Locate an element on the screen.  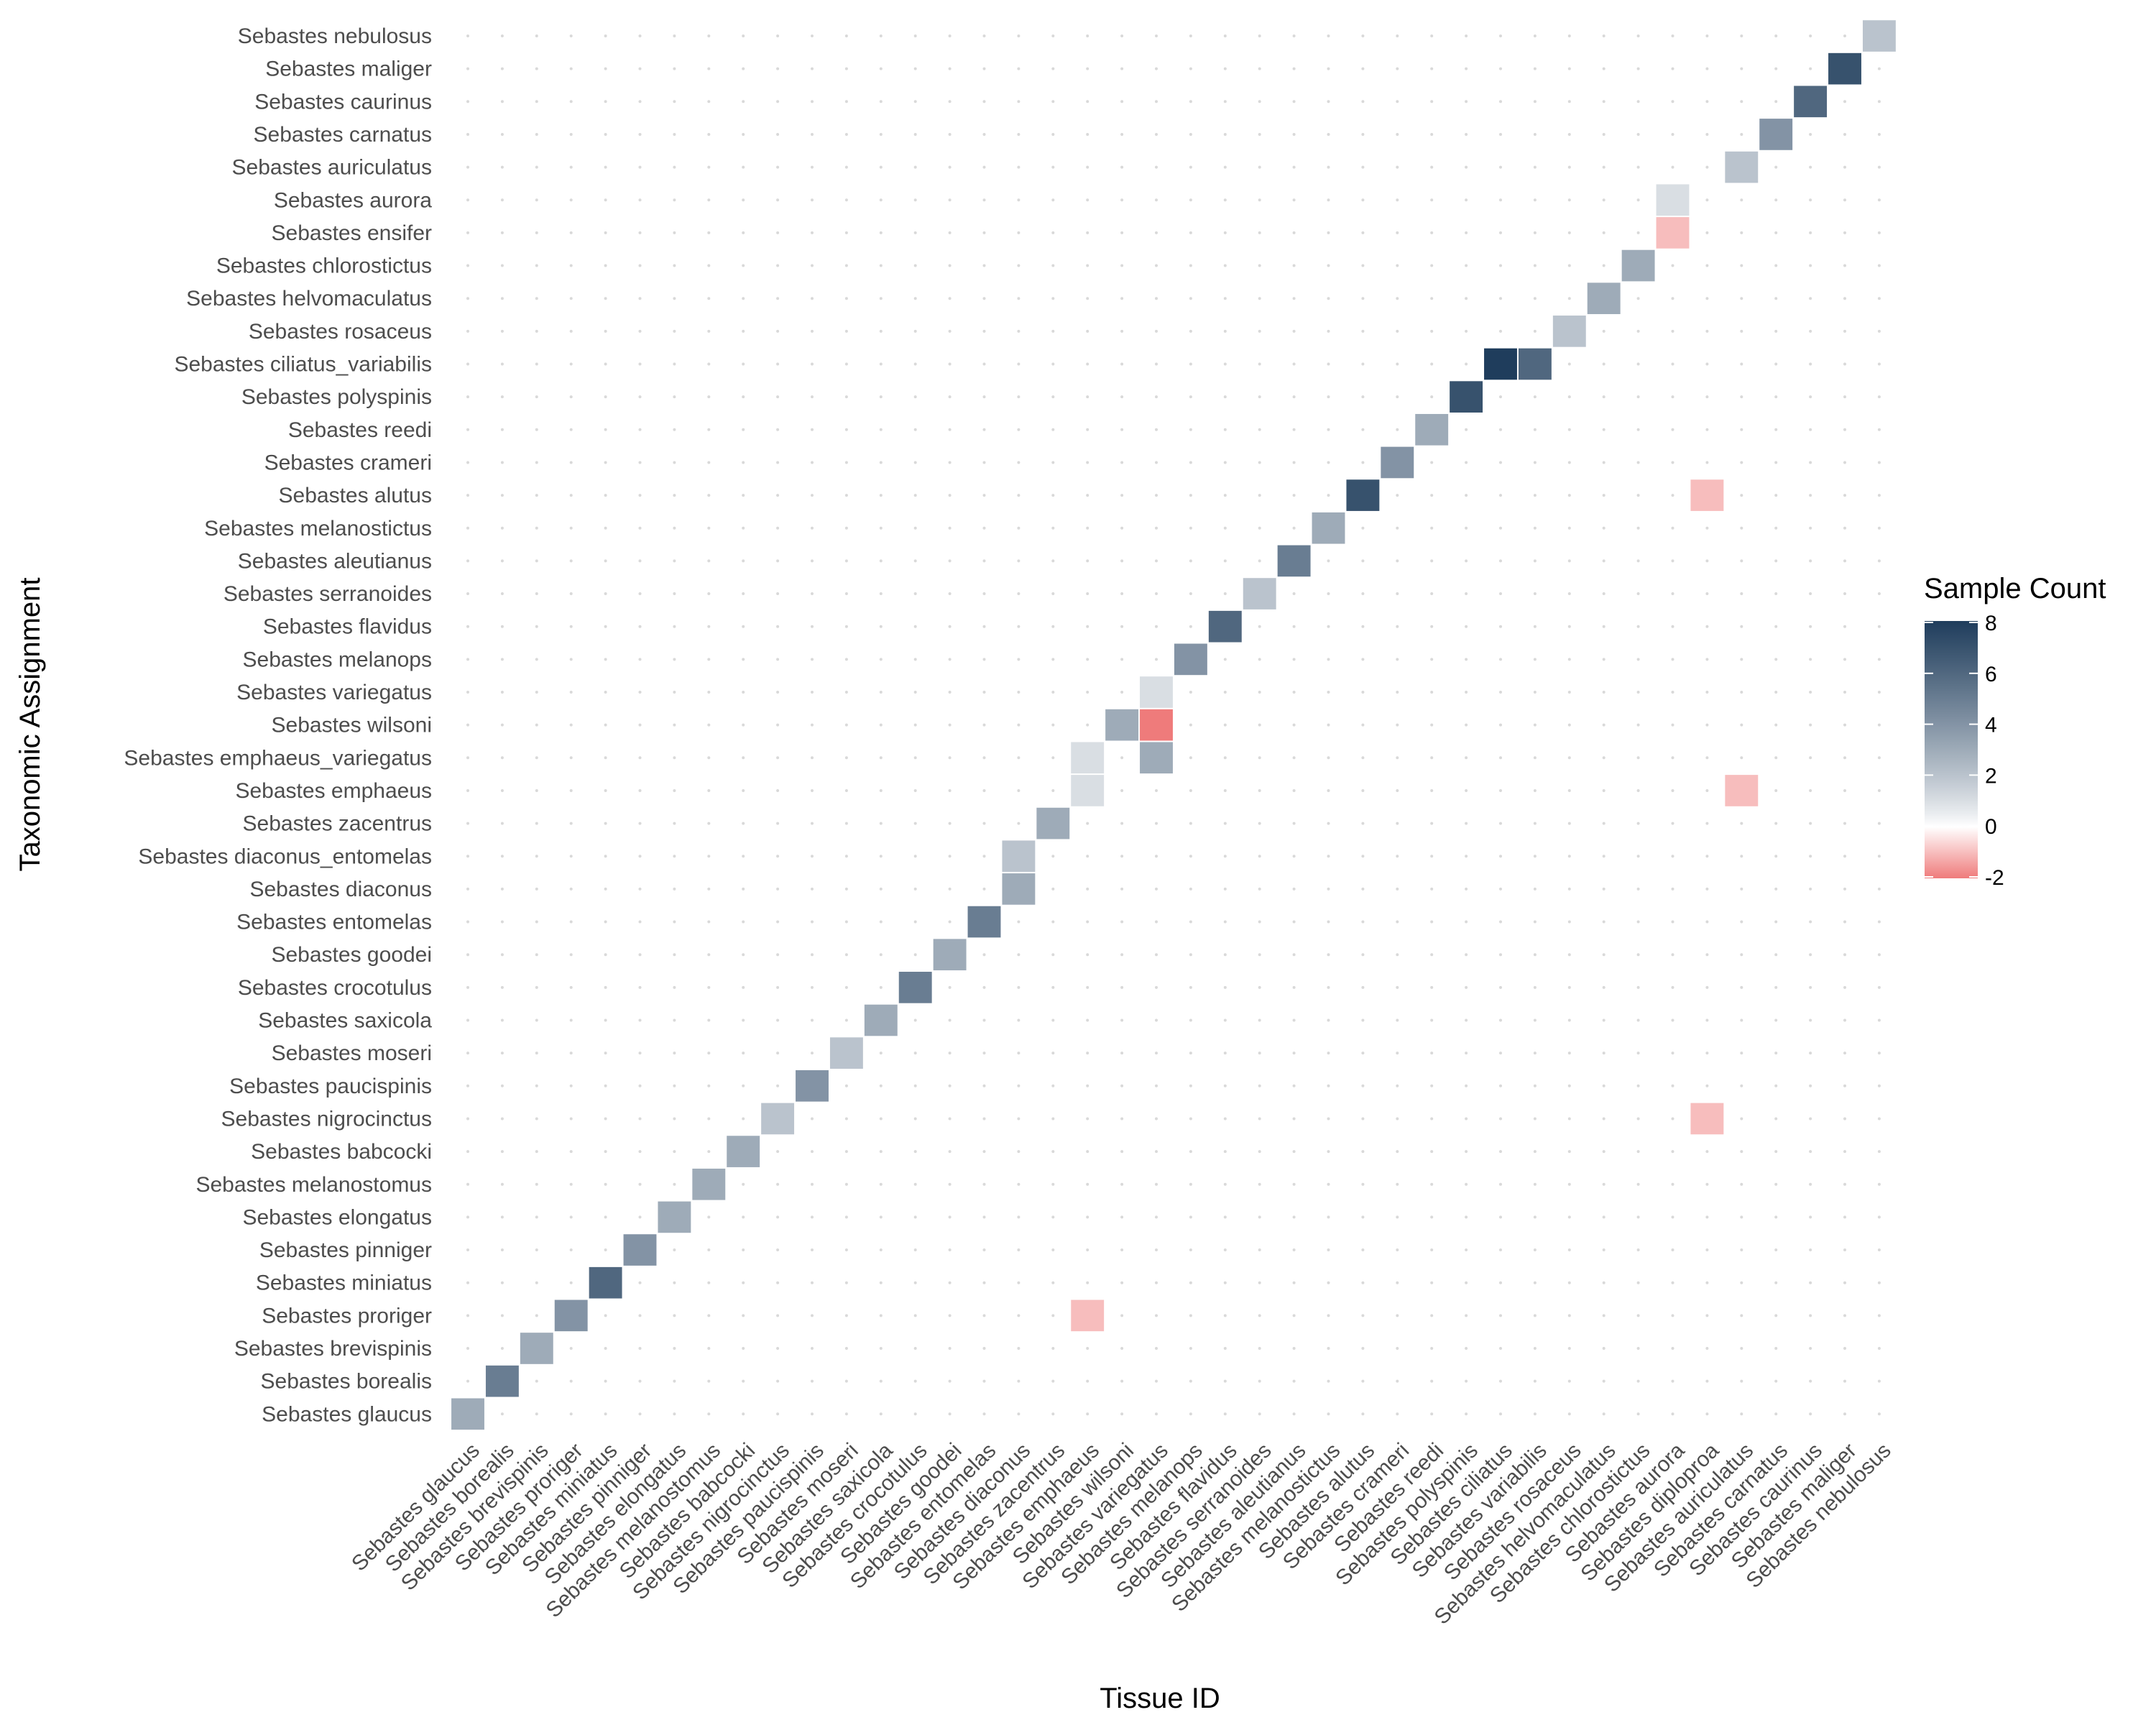
y-tick-label: Sebastes aurora is located at coordinates (353, 200).